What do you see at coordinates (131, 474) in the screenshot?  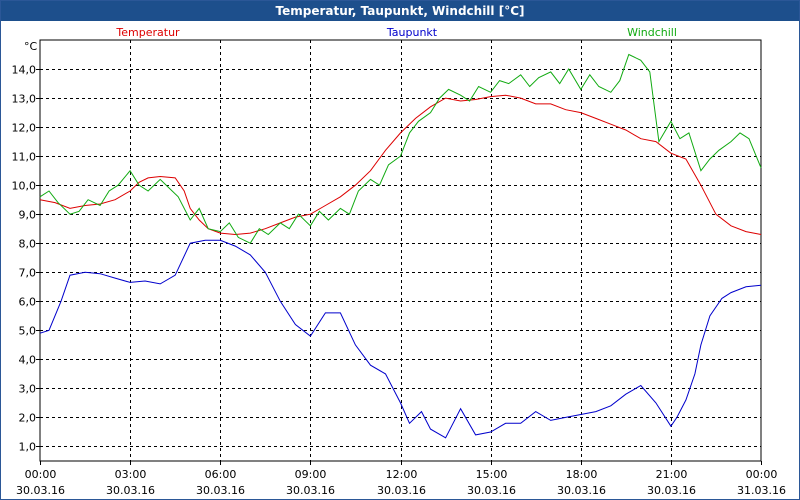 I see `x-tick-time-label: 03:00` at bounding box center [131, 474].